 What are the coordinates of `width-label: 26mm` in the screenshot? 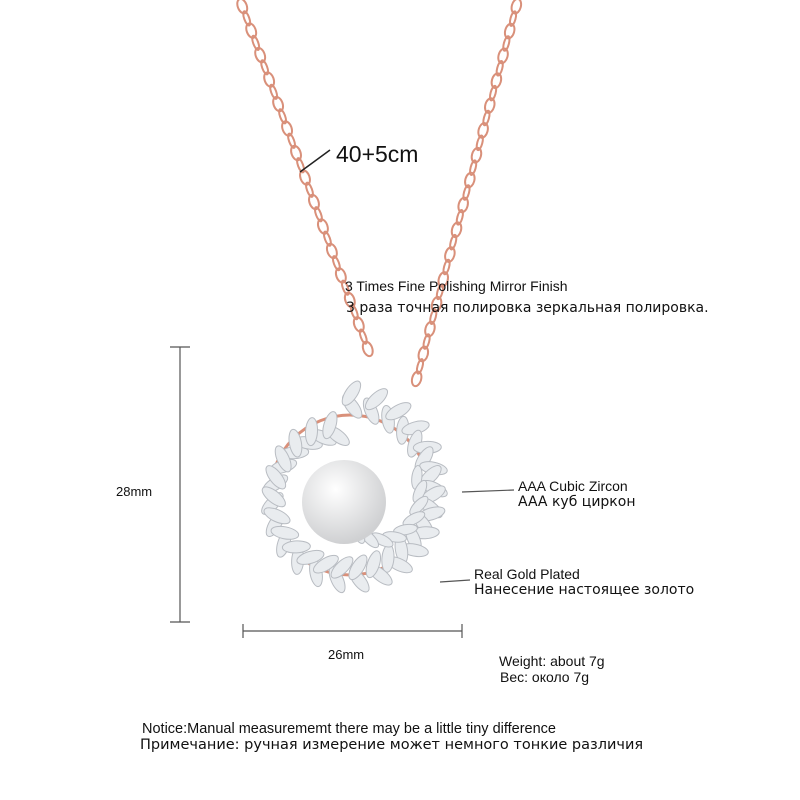 It's located at (346, 654).